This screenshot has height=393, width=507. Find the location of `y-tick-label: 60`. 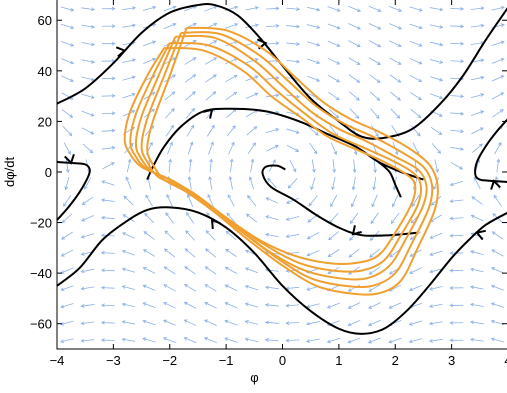

y-tick-label: 60 is located at coordinates (45, 20).